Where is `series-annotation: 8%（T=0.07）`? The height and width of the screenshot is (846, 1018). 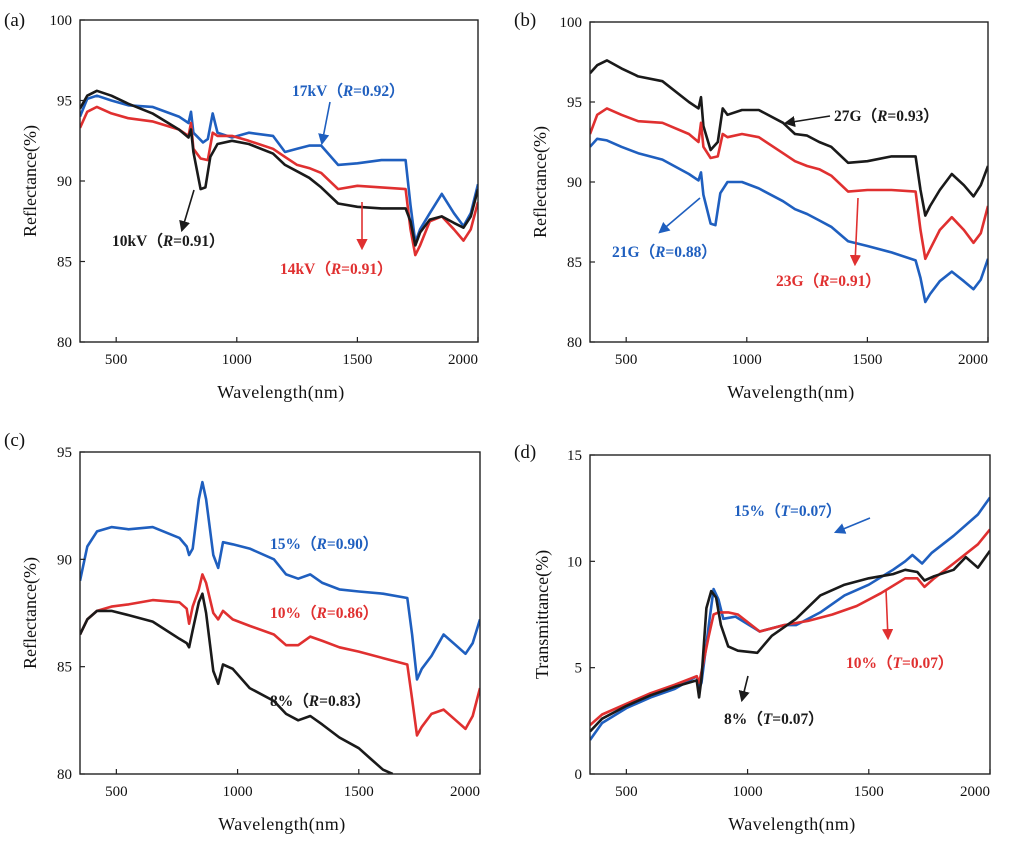 series-annotation: 8%（T=0.07） is located at coordinates (774, 719).